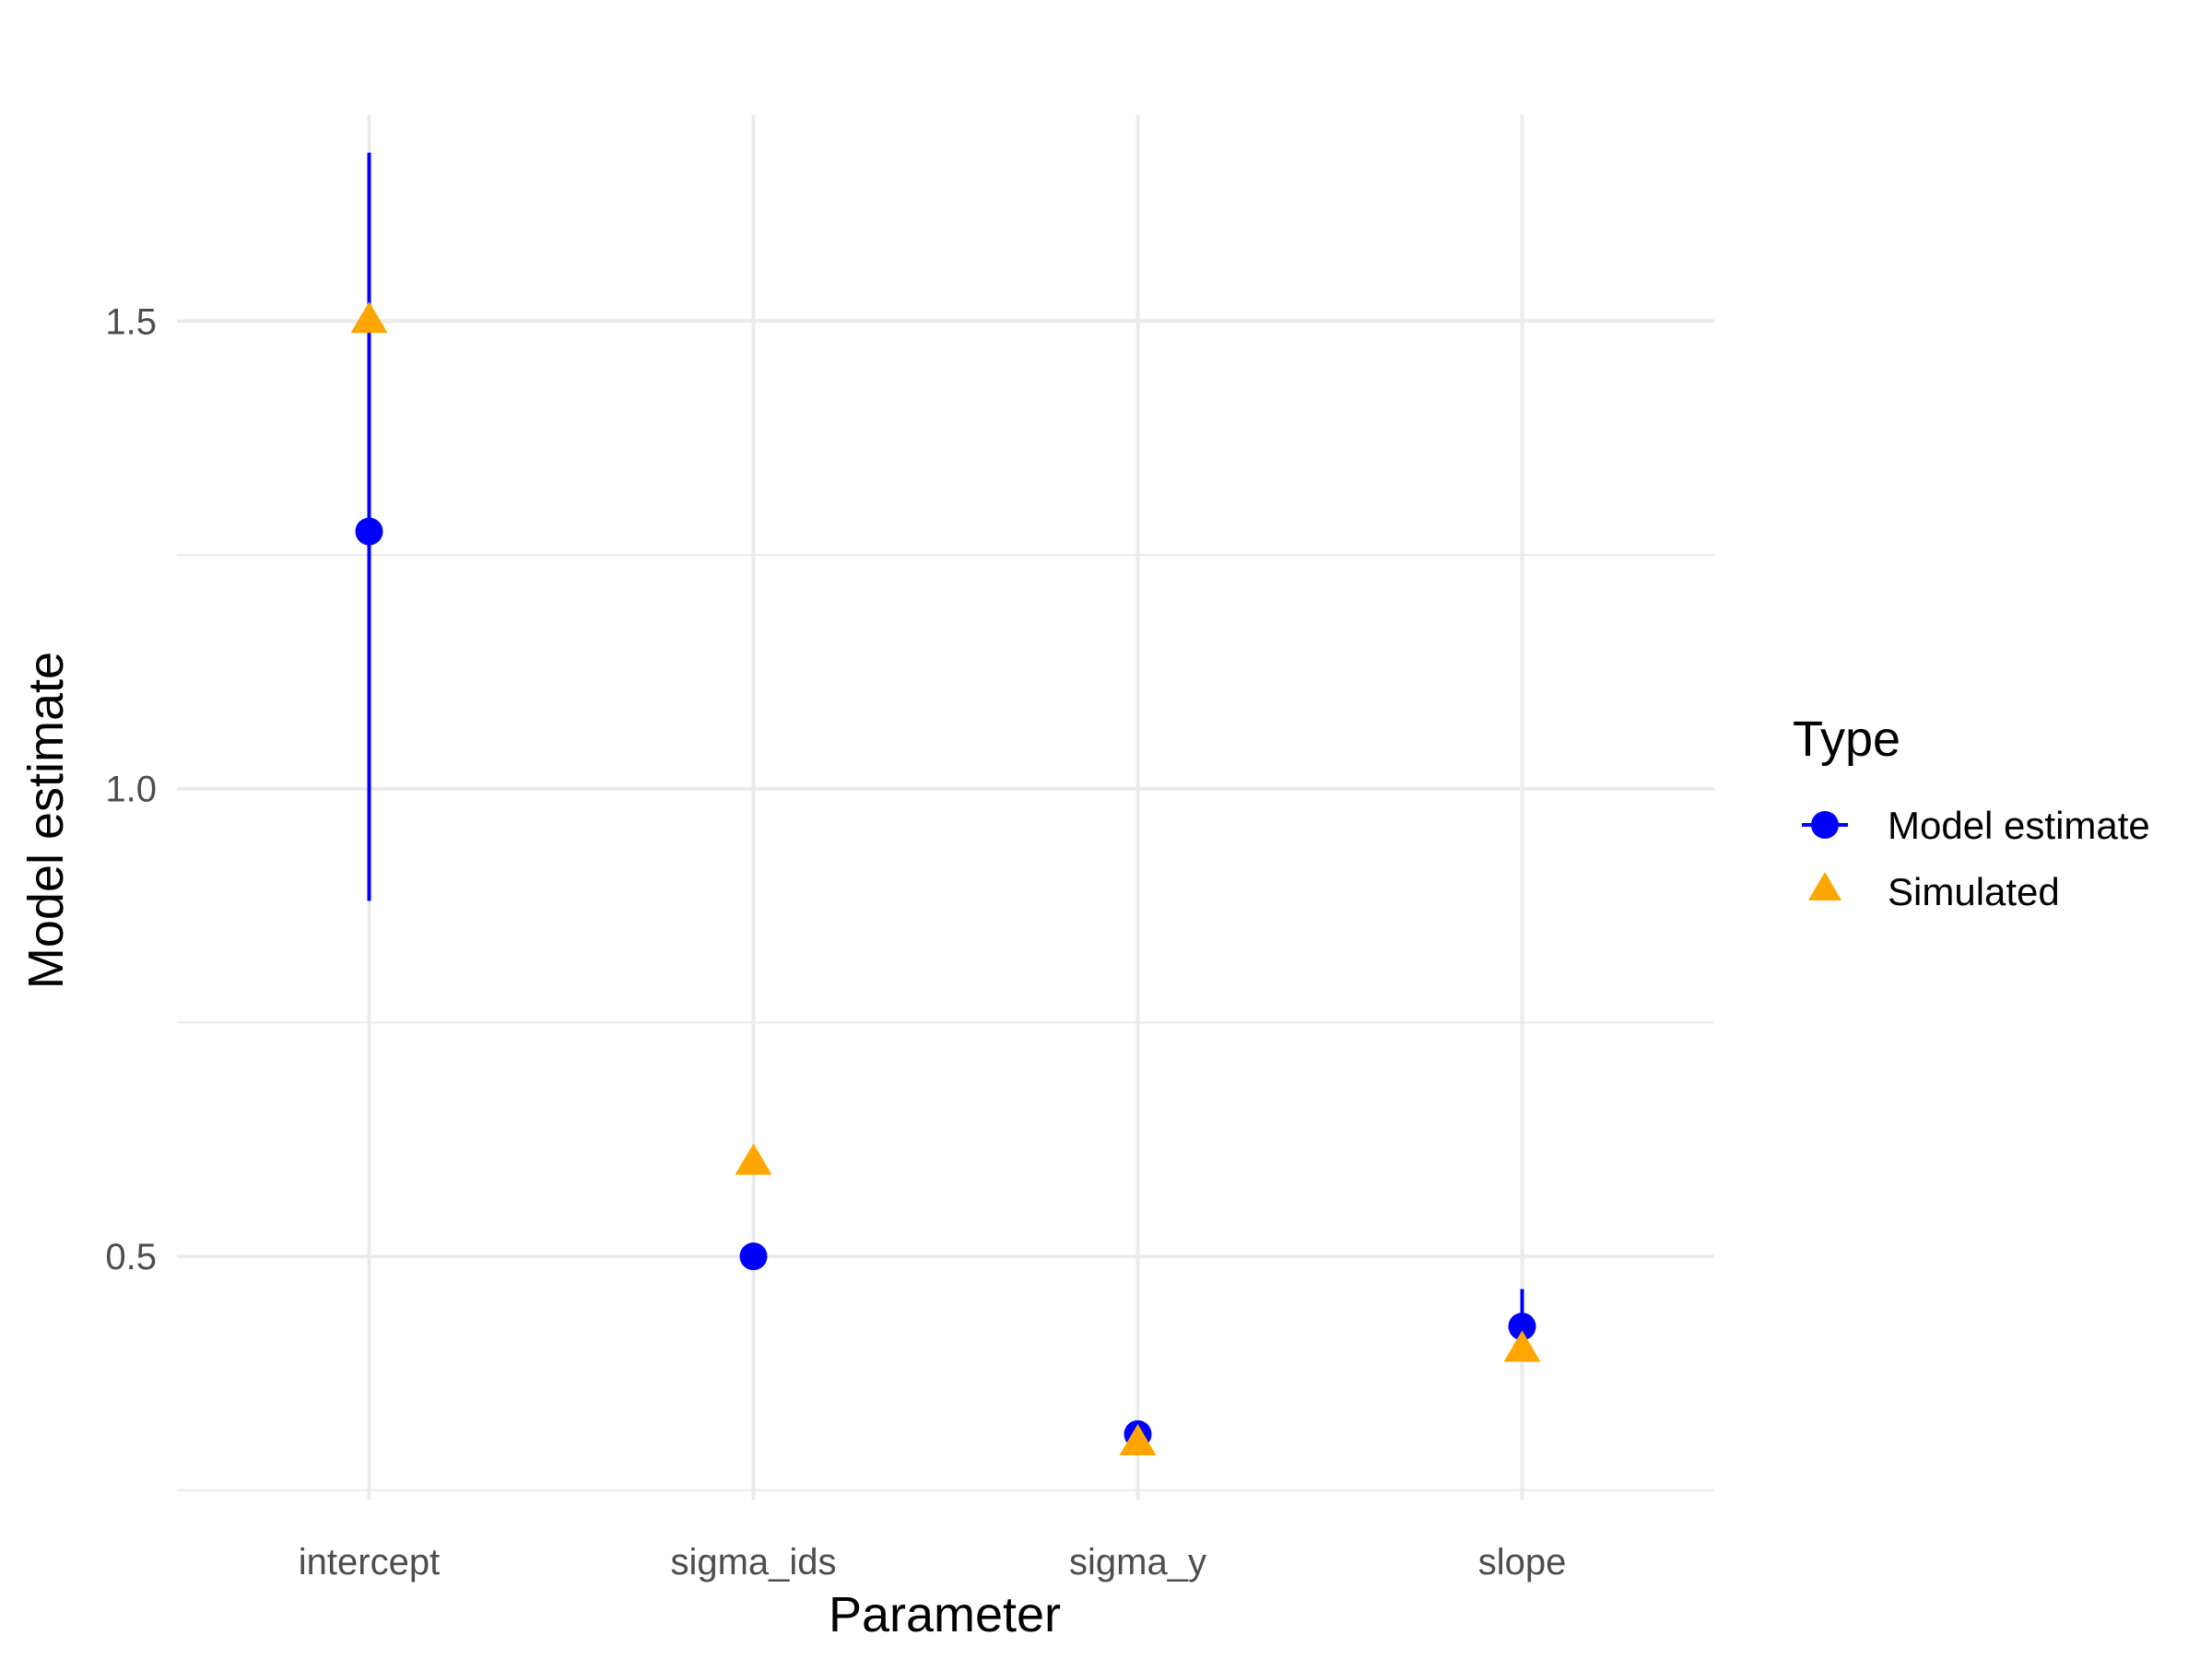  Describe the element at coordinates (945, 1614) in the screenshot. I see `x-axis-title: Parameter` at that location.